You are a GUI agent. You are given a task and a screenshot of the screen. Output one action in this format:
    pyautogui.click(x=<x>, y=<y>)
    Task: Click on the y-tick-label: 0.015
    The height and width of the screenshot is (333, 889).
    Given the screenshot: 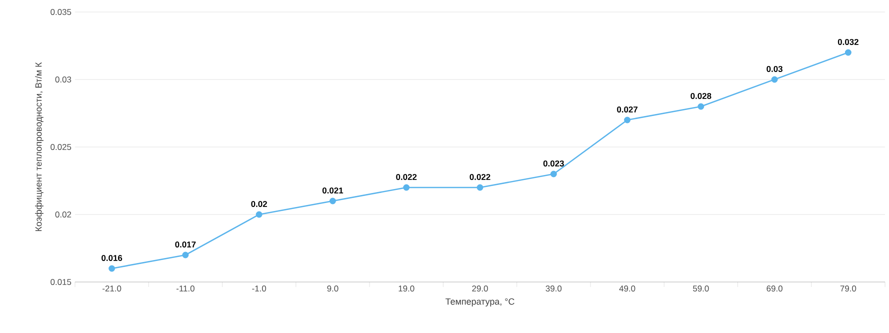 What is the action you would take?
    pyautogui.click(x=61, y=282)
    